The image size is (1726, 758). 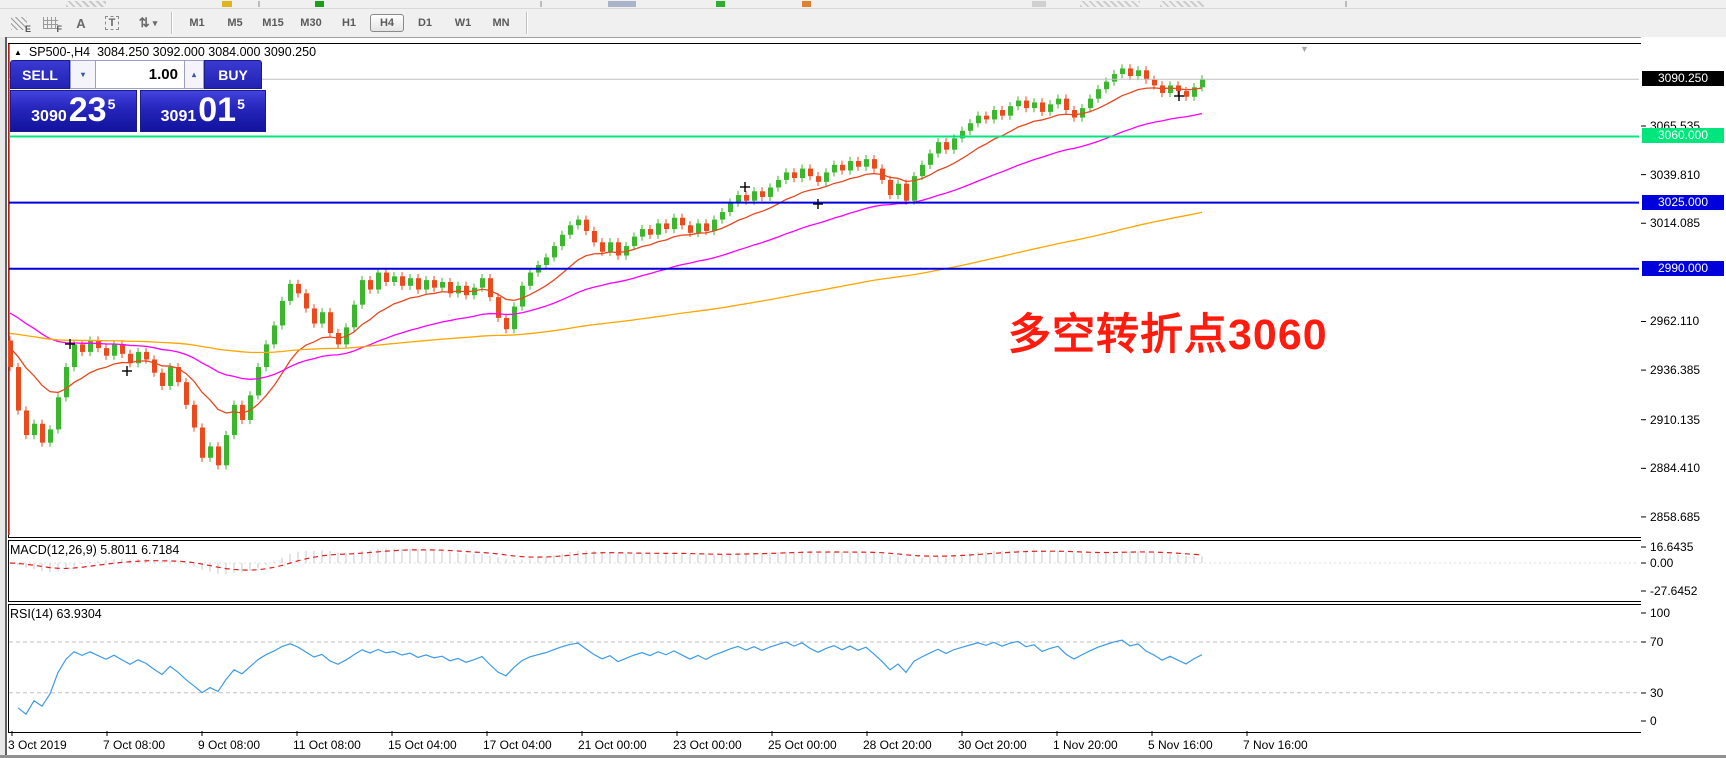 What do you see at coordinates (229, 745) in the screenshot?
I see `time-axis-label: 9 Oct 08:00` at bounding box center [229, 745].